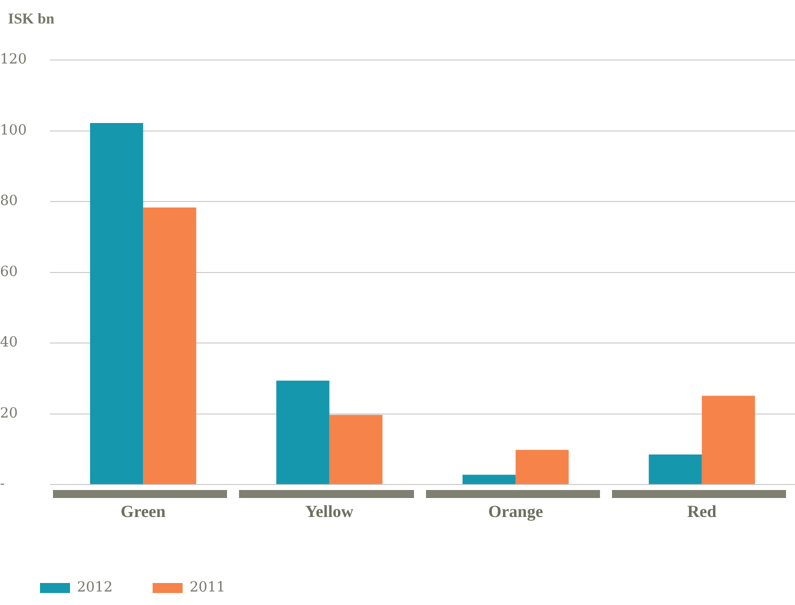 The width and height of the screenshot is (795, 605). What do you see at coordinates (143, 512) in the screenshot?
I see `x-tick-label: Green` at bounding box center [143, 512].